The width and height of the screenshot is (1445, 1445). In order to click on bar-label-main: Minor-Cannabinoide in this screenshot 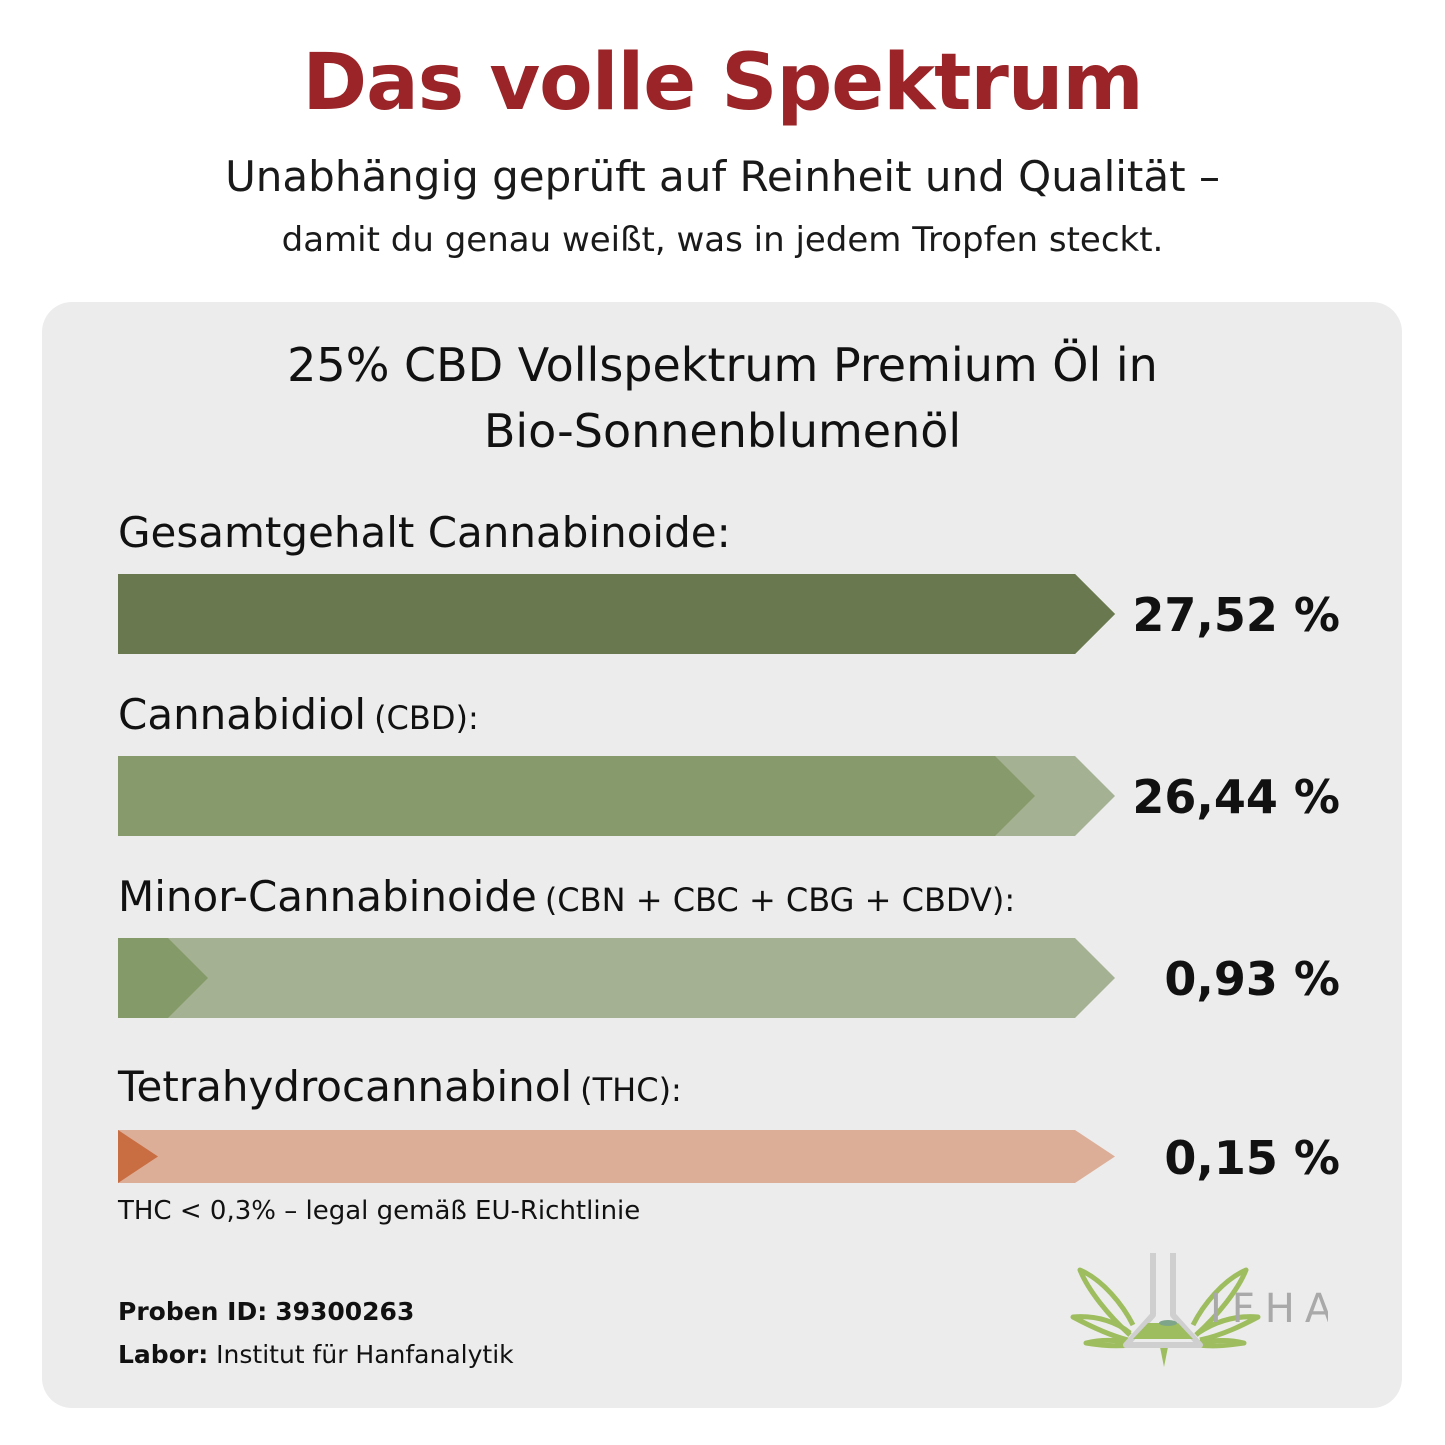, I will do `click(327, 896)`.